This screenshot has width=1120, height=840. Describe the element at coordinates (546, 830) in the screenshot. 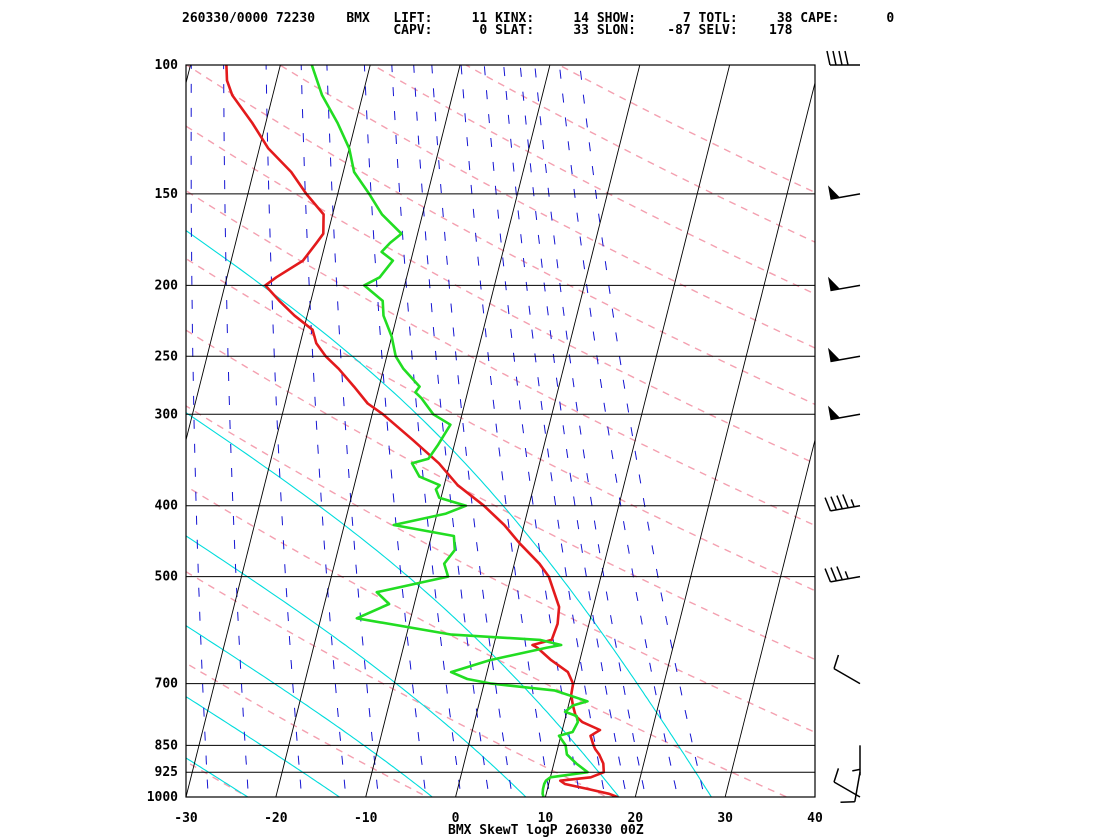

I see `chart-title: BMX SkewT logP 260330 00Z` at that location.